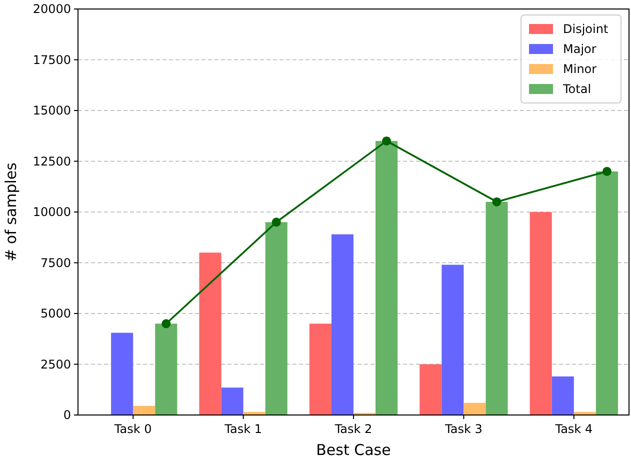  I want to click on x-tick-label: Task 3, so click(463, 429).